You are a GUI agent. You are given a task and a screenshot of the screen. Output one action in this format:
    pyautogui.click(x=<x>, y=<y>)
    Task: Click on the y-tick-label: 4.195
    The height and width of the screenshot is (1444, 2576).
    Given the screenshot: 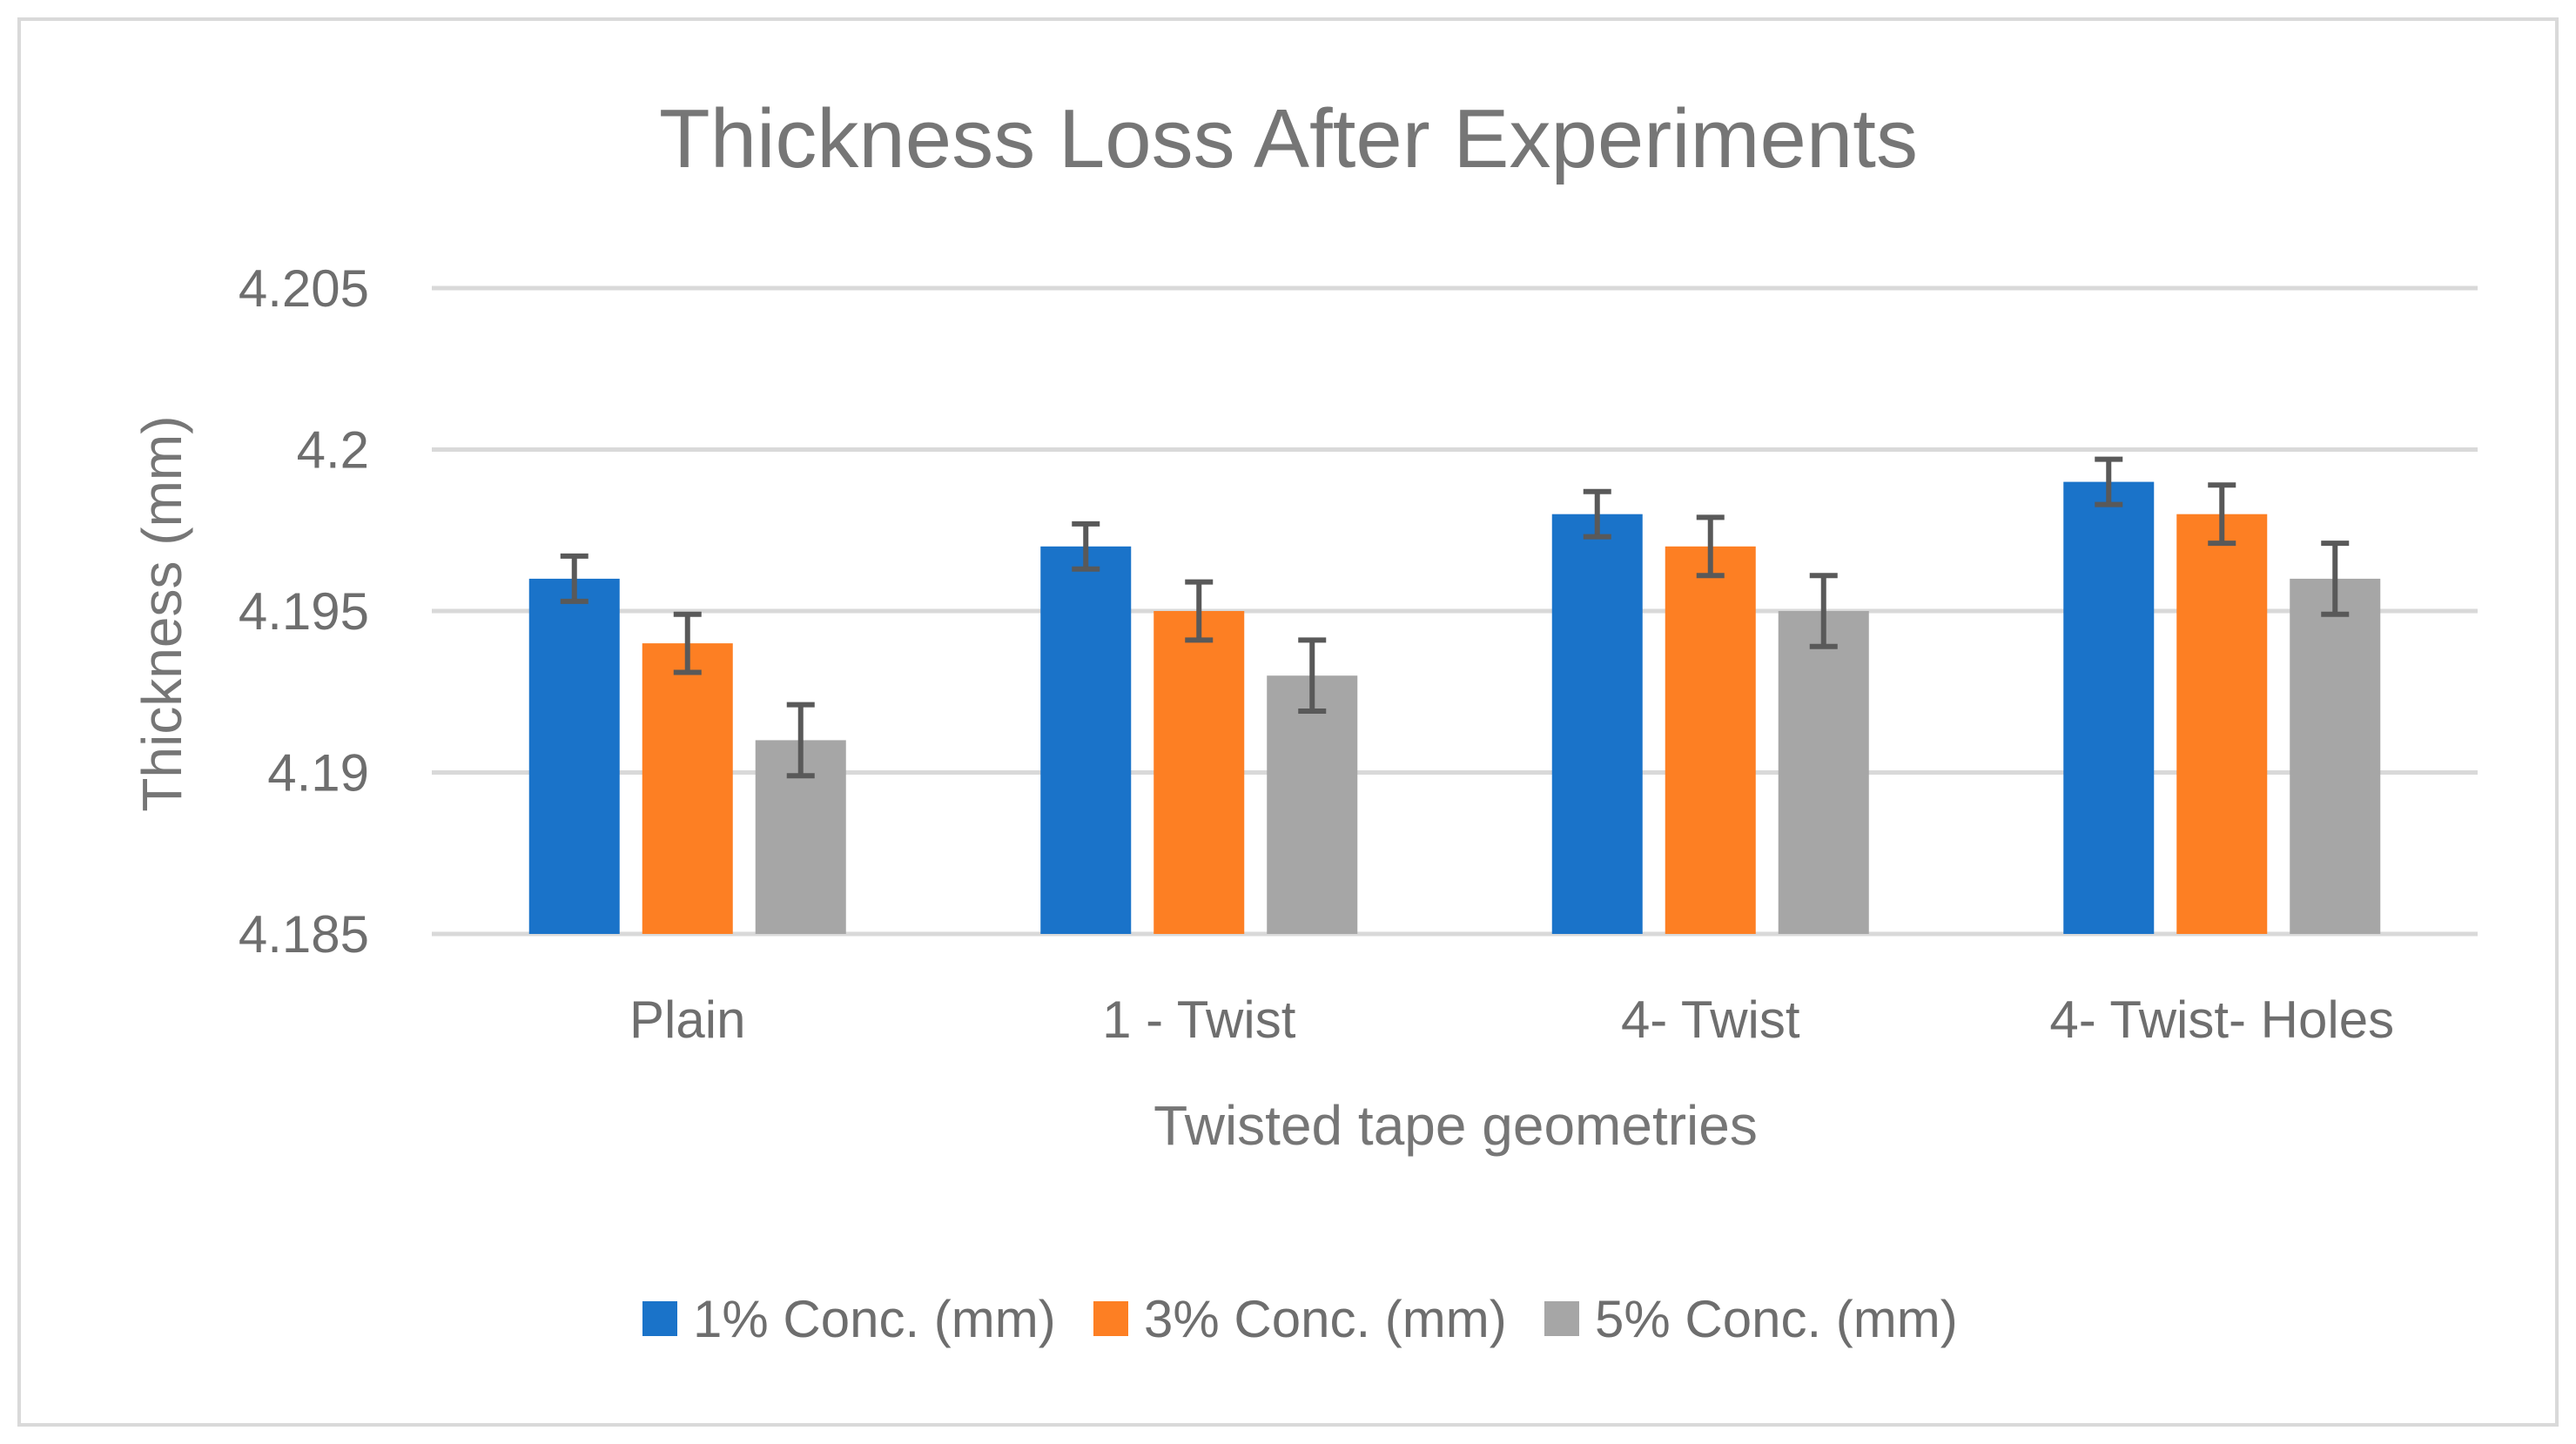 What is the action you would take?
    pyautogui.click(x=304, y=611)
    